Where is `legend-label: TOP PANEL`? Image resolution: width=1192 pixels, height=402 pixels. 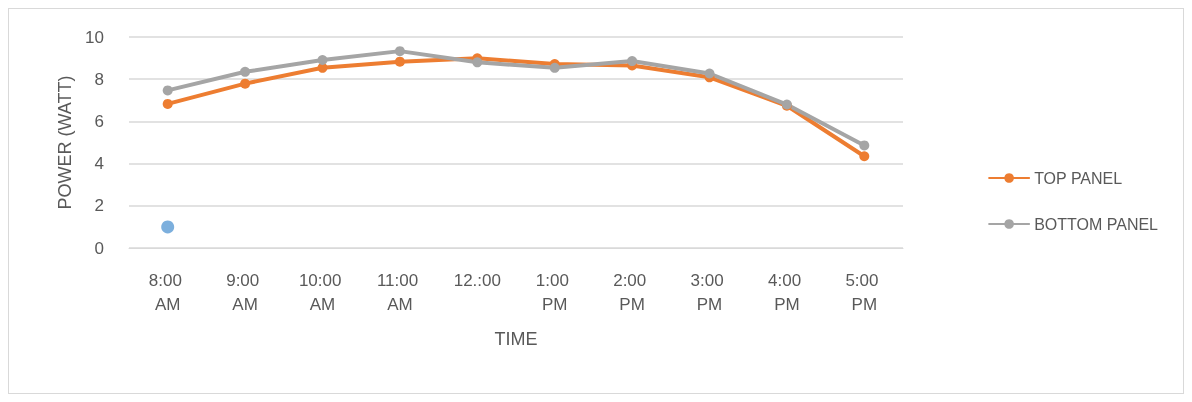
legend-label: TOP PANEL is located at coordinates (1078, 178).